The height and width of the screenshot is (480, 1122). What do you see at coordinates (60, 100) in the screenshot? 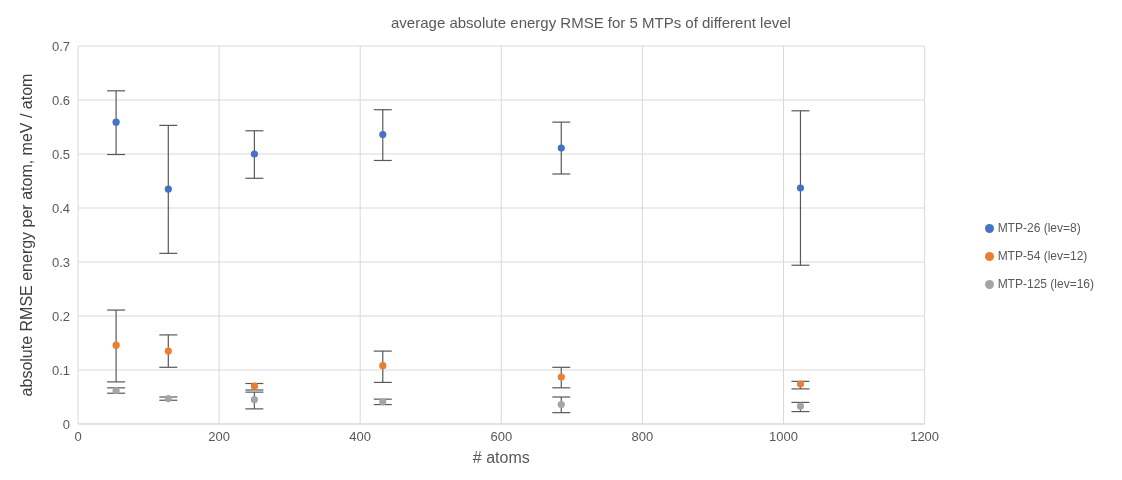
I see `y-tick-label: 0.6` at bounding box center [60, 100].